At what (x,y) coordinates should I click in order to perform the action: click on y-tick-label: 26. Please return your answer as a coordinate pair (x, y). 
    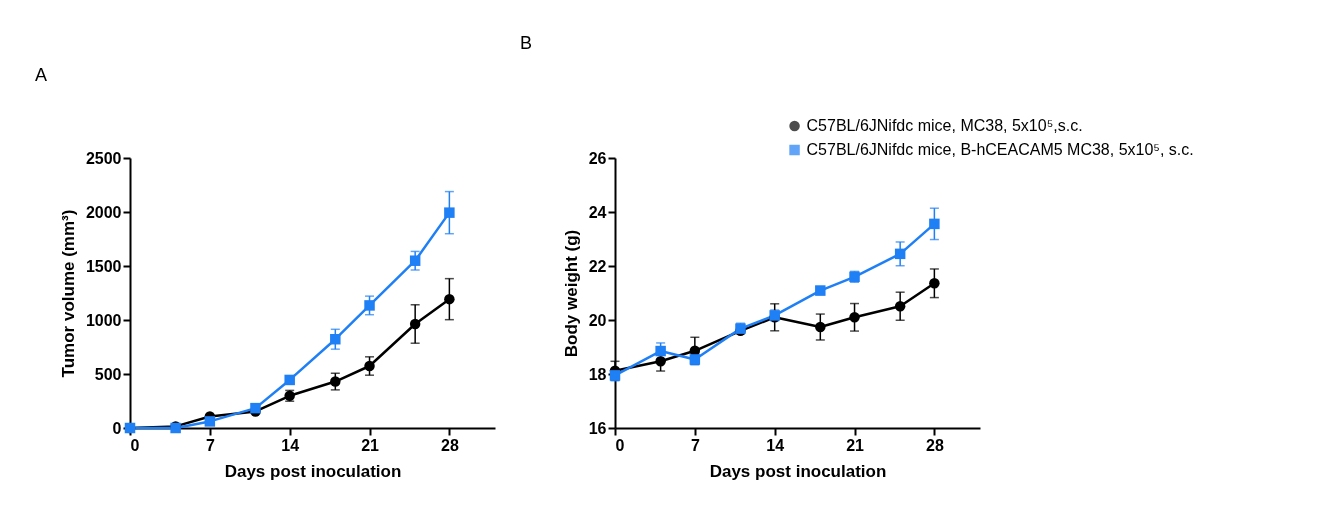
    Looking at the image, I should click on (597, 158).